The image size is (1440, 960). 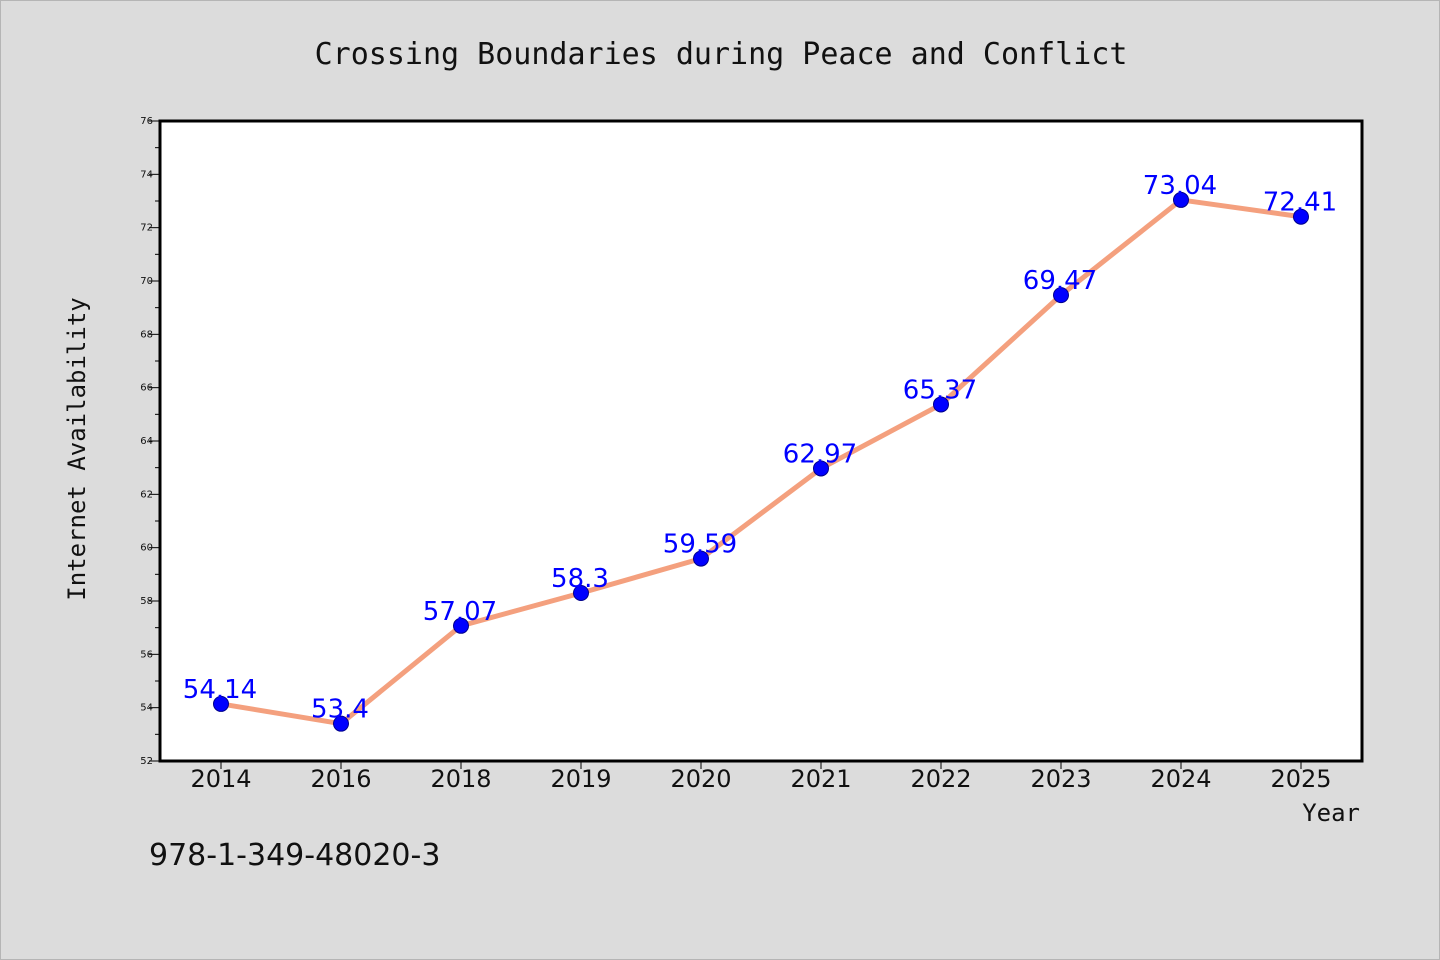 What do you see at coordinates (146, 174) in the screenshot?
I see `y-tick-label: 74` at bounding box center [146, 174].